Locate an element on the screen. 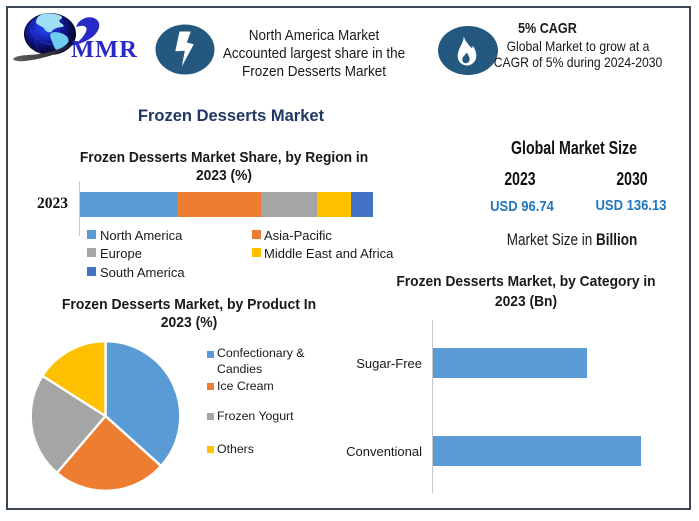 This screenshot has height=521, width=699. svg-text: MMR is located at coordinates (104, 49).